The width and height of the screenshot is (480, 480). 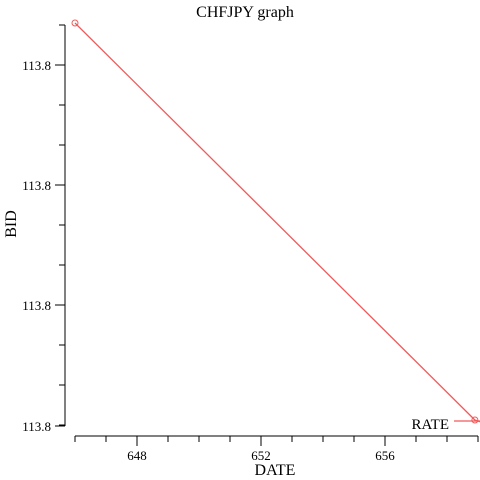 What do you see at coordinates (385, 455) in the screenshot?
I see `x-tick-label: 656` at bounding box center [385, 455].